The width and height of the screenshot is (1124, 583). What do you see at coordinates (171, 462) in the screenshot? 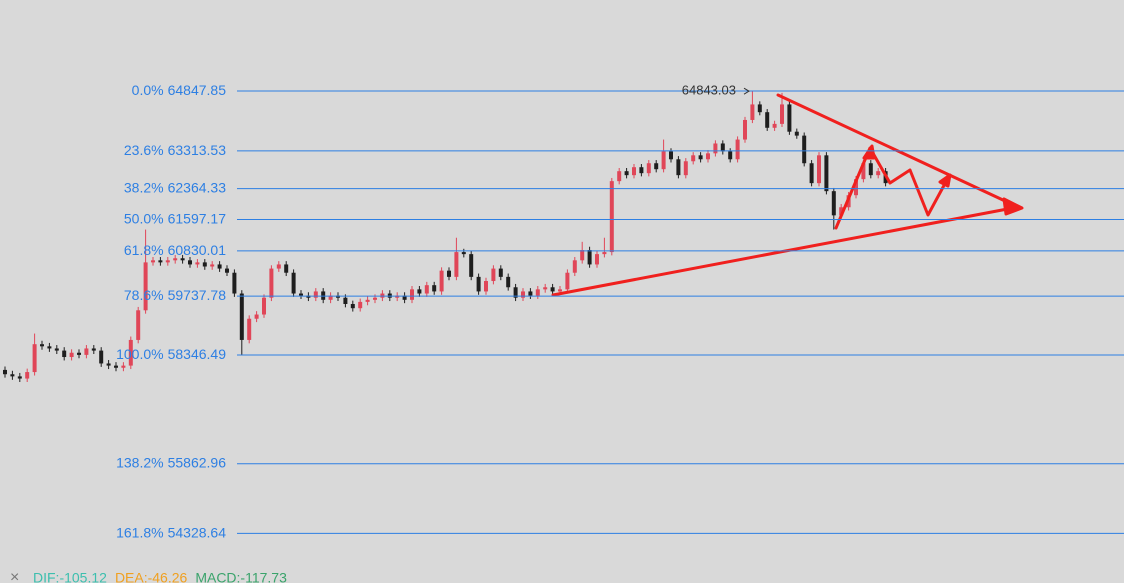
I see `fib-label: 138.2% 55862.96` at bounding box center [171, 462].